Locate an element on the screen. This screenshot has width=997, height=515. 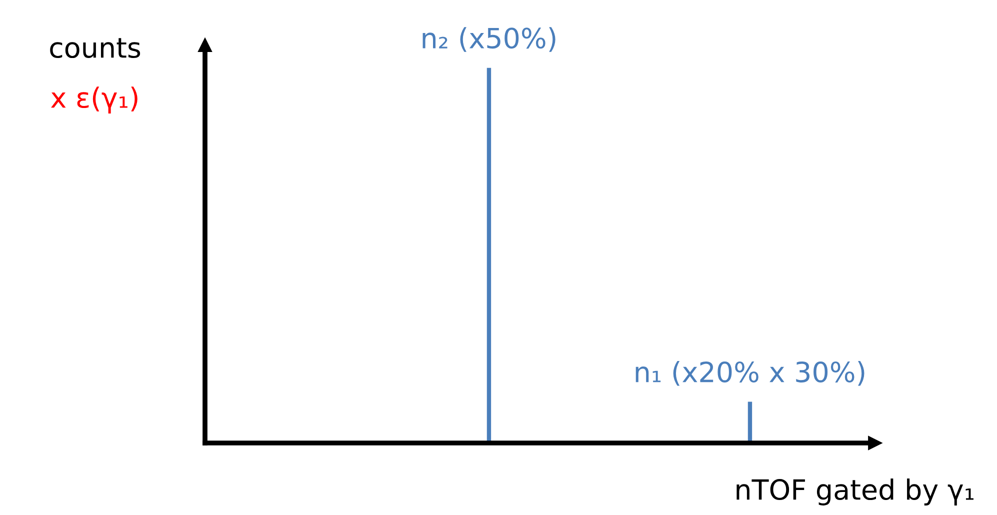
text: n₂ (x50%) is located at coordinates (489, 39).